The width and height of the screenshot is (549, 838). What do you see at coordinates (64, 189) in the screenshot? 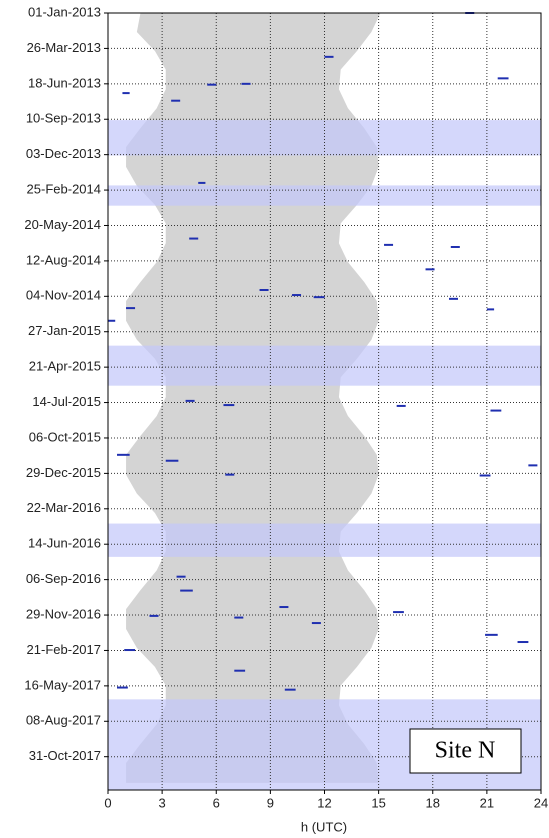
I see `y-tick-label: 25-Feb-2014` at bounding box center [64, 189].